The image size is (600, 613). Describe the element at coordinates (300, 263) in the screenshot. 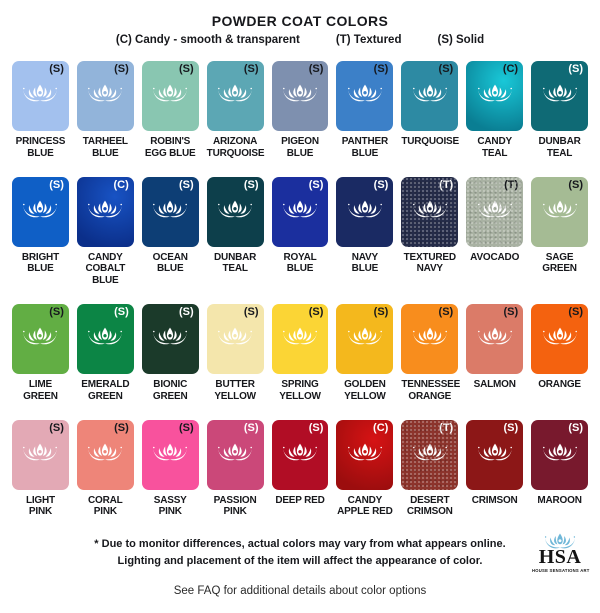

I see `color-name: ROYAL BLUE` at that location.